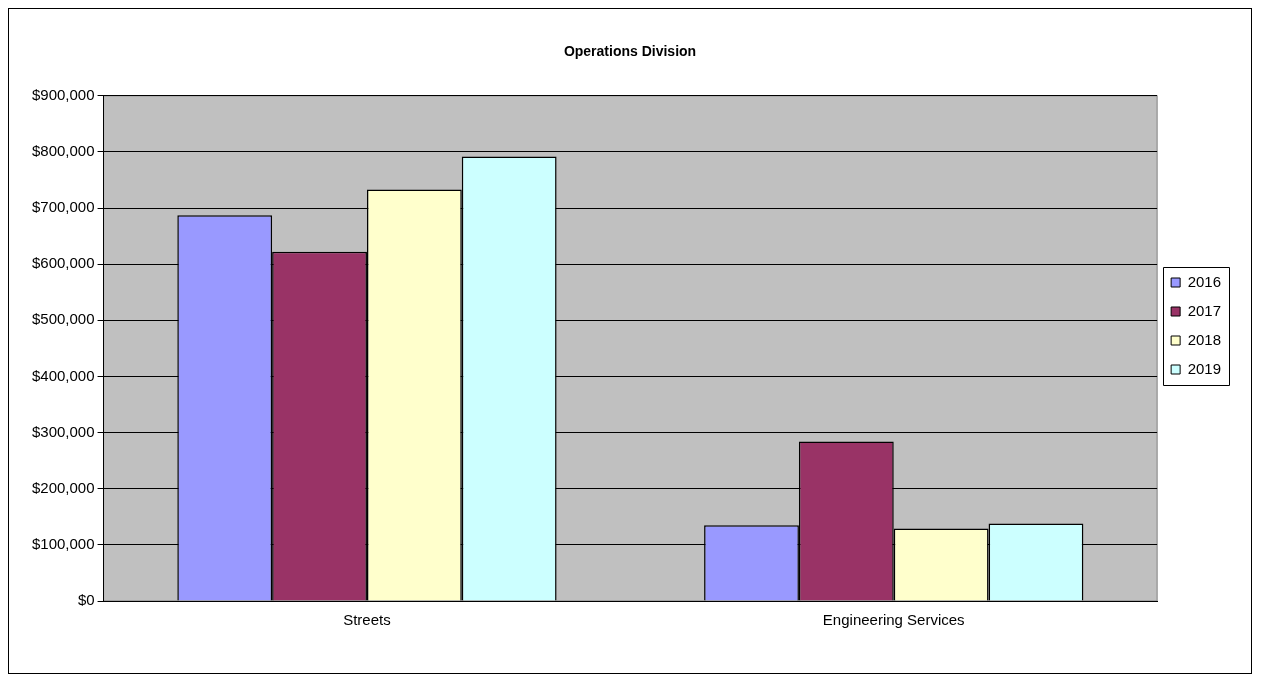  What do you see at coordinates (63, 151) in the screenshot?
I see `y-tick-label: $800,000` at bounding box center [63, 151].